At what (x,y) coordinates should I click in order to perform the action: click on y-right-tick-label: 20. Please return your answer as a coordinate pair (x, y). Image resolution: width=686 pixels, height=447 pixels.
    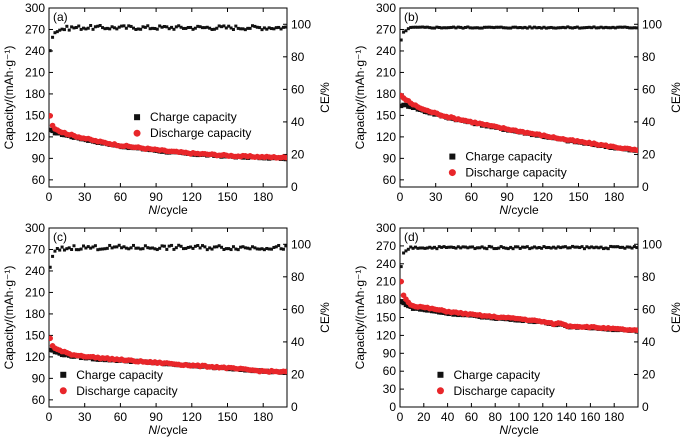
    Looking at the image, I should click on (298, 154).